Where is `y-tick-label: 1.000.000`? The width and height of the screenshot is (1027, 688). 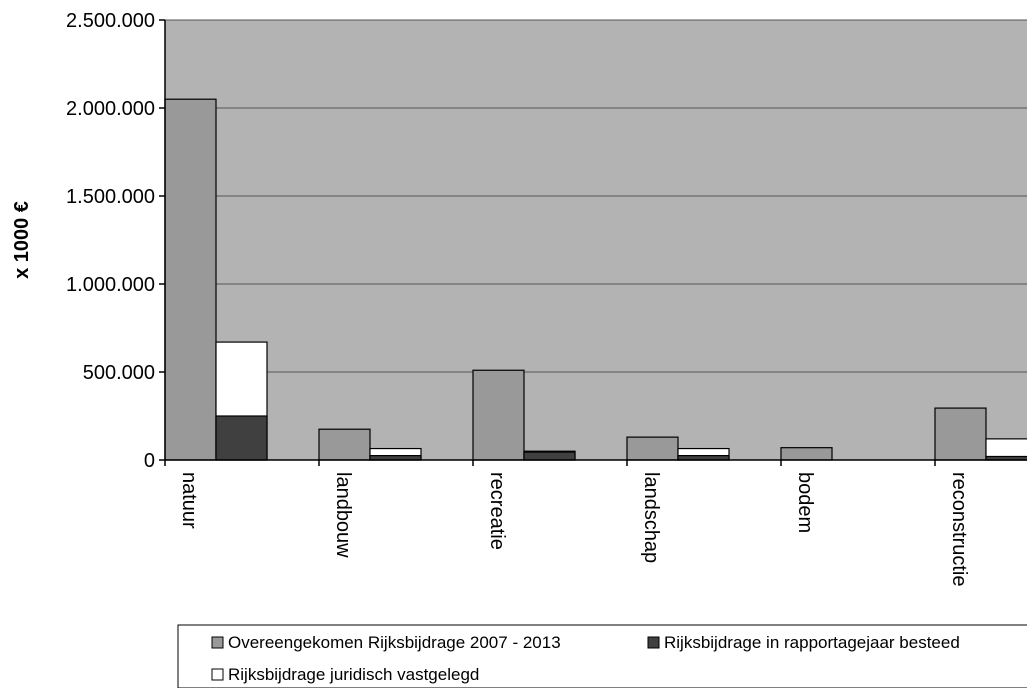
y-tick-label: 1.000.000 is located at coordinates (110, 285).